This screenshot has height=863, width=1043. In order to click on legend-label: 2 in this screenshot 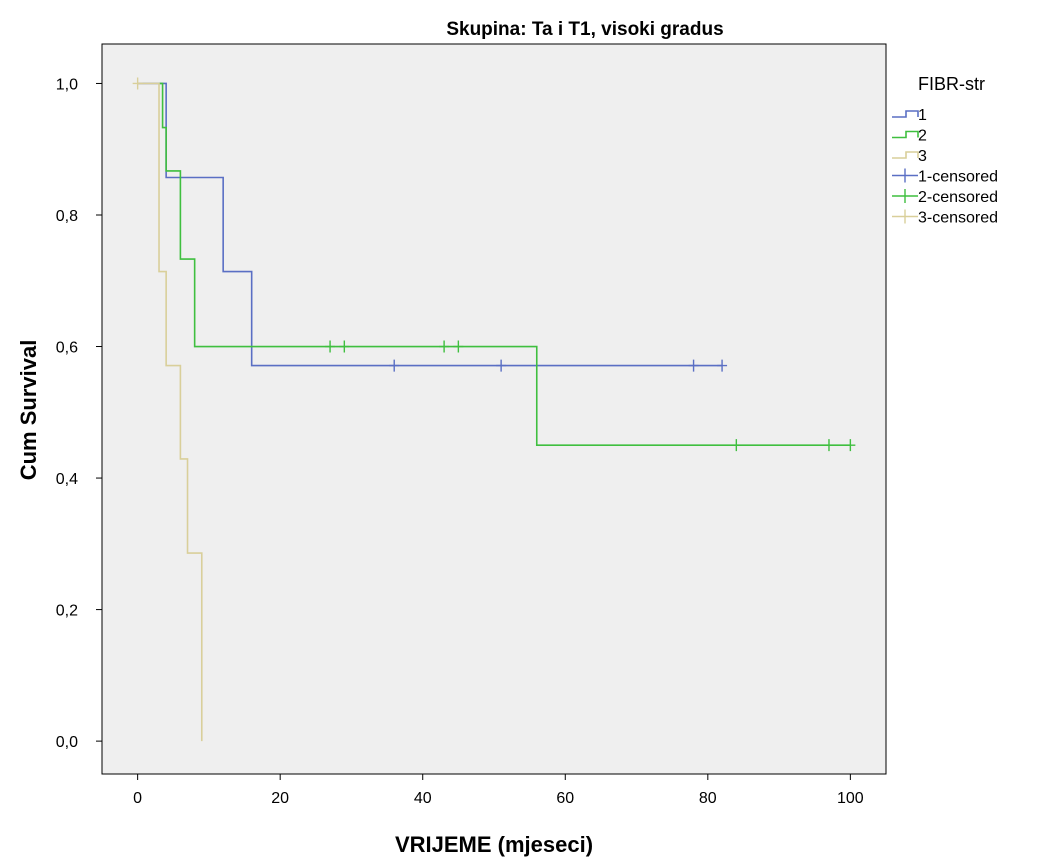, I will do `click(922, 136)`.